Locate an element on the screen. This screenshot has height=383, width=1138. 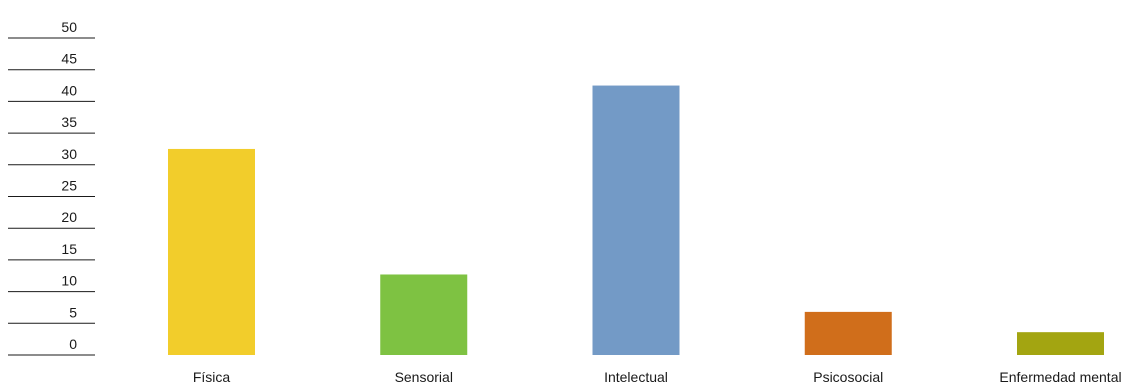
x-category-label: Enfermedad mental is located at coordinates (1060, 376).